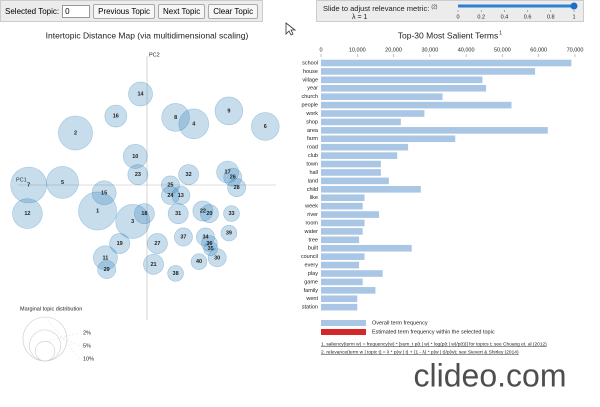 The width and height of the screenshot is (600, 407). What do you see at coordinates (313, 181) in the screenshot?
I see `term-label: land` at bounding box center [313, 181].